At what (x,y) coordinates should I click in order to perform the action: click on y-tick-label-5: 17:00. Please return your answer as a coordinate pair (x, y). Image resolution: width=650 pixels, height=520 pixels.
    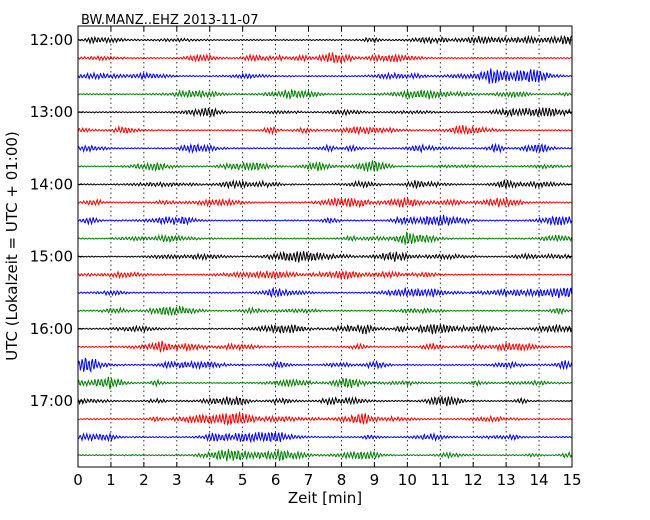
    Looking at the image, I should click on (51, 401).